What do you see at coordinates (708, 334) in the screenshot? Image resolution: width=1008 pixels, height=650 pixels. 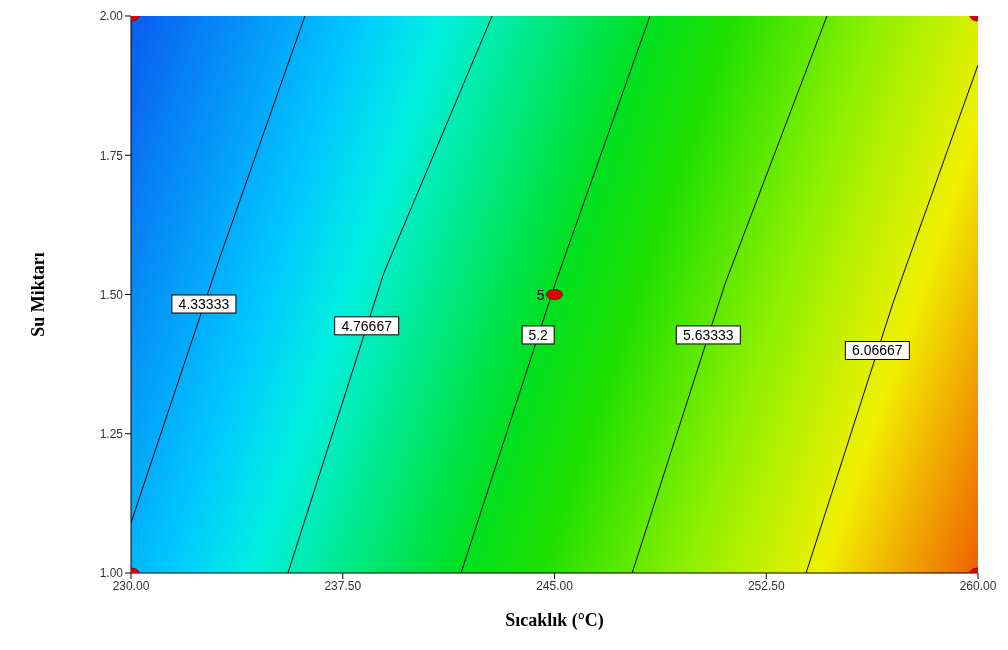 I see `series-label: 5.63333` at bounding box center [708, 334].